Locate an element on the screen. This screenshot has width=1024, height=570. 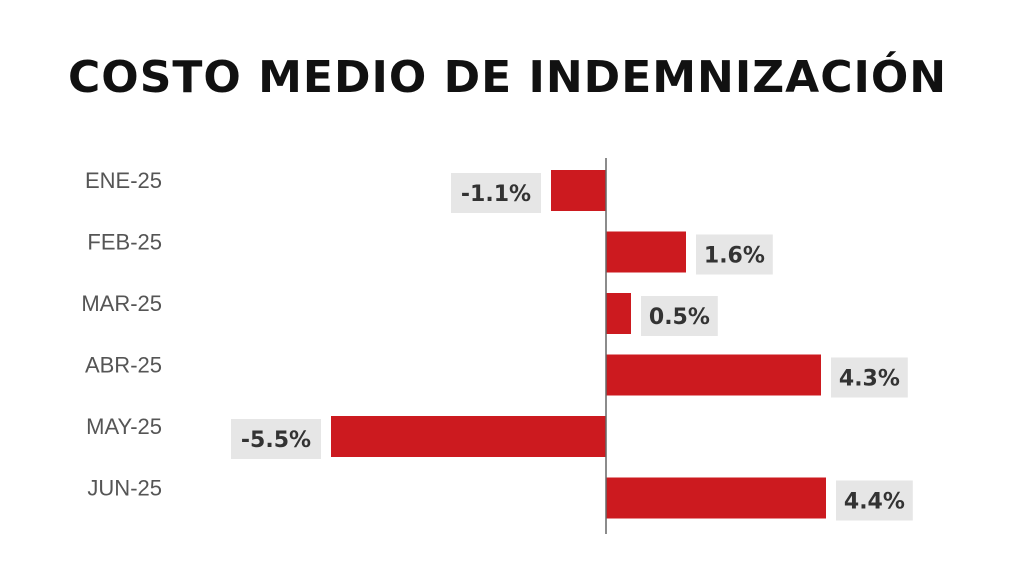
value-label: -1.1% is located at coordinates (496, 194).